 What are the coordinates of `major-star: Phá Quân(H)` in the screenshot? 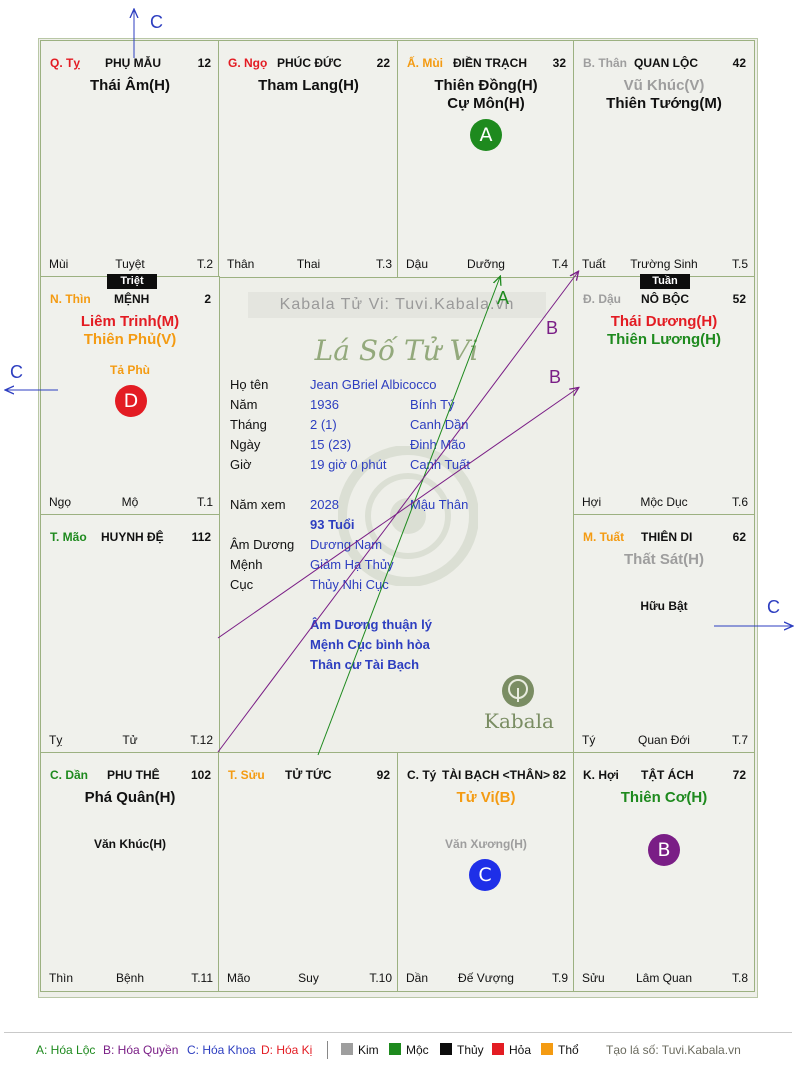 It's located at (130, 797).